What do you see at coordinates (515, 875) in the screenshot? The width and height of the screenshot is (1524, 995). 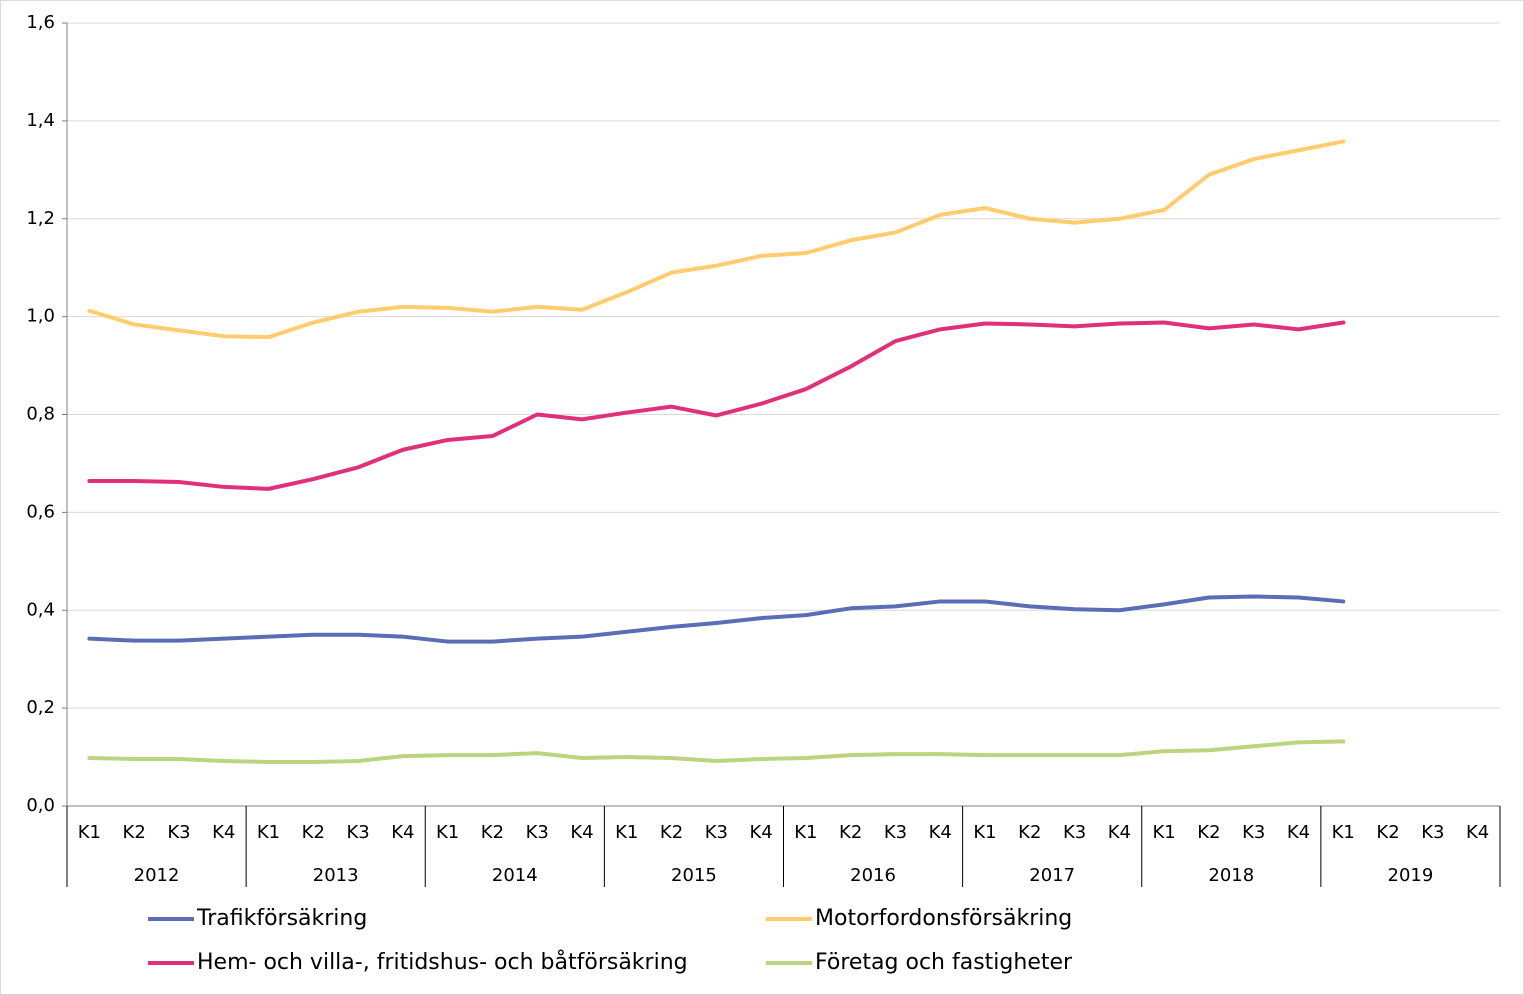 I see `x-group-label: 2014` at bounding box center [515, 875].